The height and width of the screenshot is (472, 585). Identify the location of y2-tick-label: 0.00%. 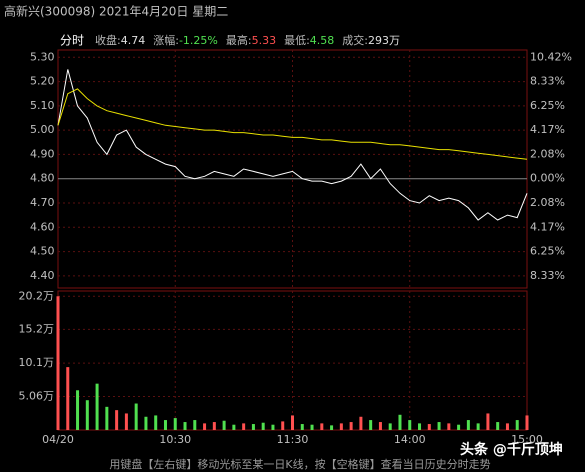
(547, 178).